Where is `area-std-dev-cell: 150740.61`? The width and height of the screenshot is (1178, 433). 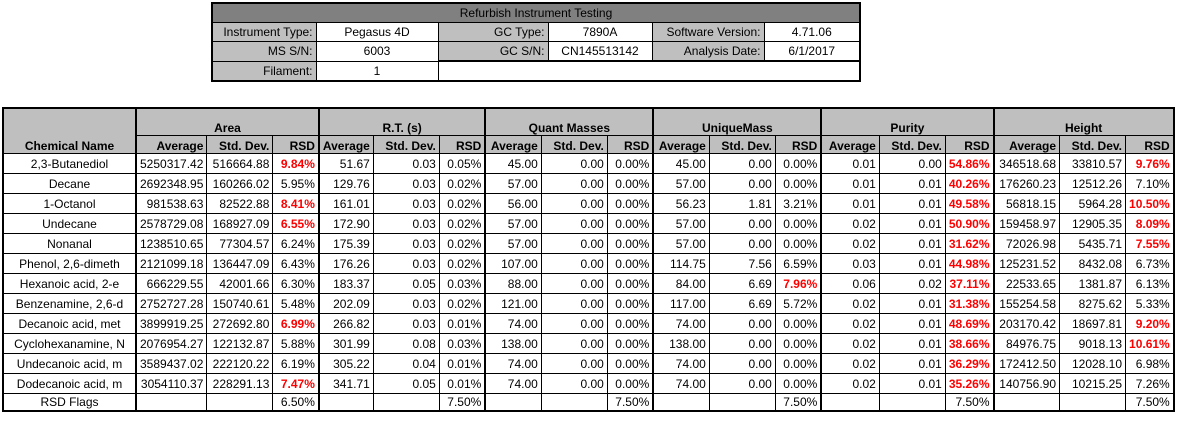 area-std-dev-cell: 150740.61 is located at coordinates (240, 303).